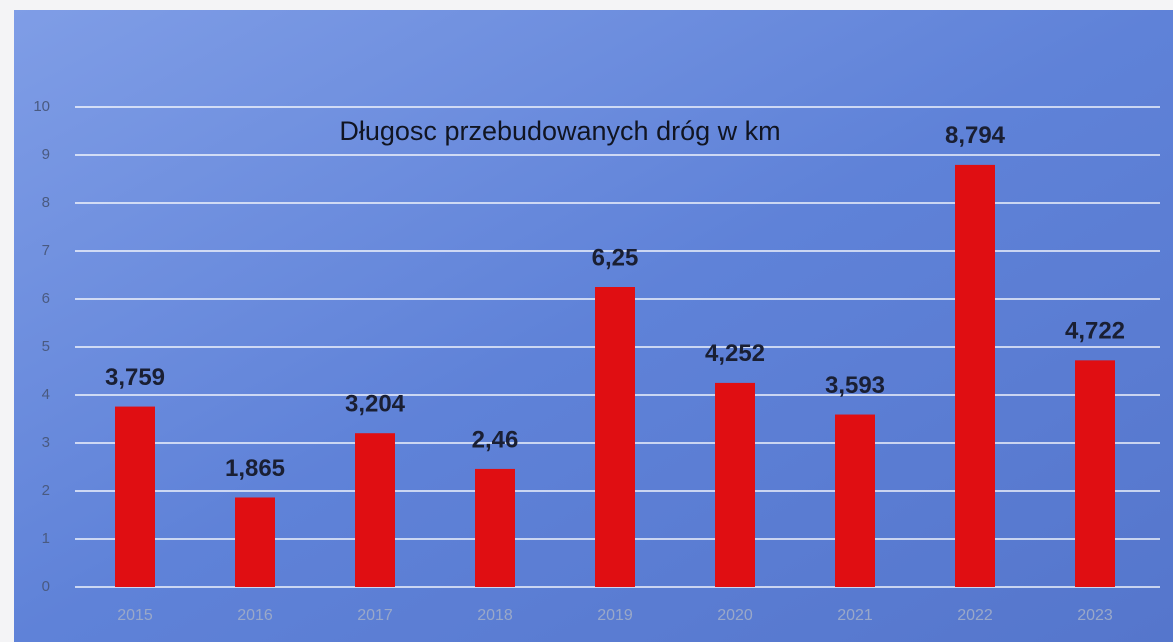 Image resolution: width=1173 pixels, height=642 pixels. Describe the element at coordinates (255, 468) in the screenshot. I see `value-label: 1,865` at that location.